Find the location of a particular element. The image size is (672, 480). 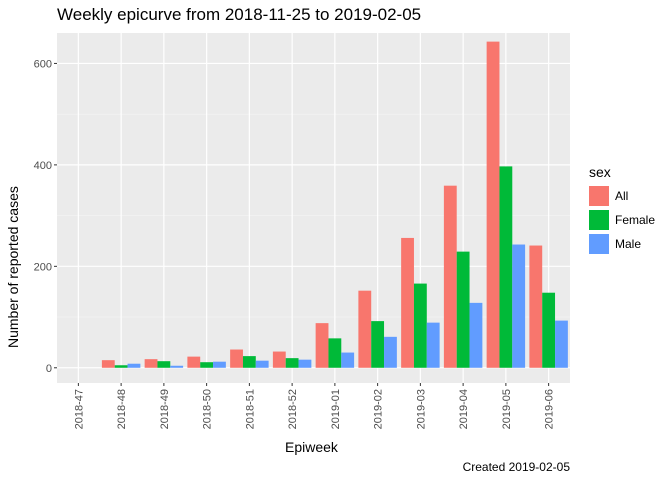

legend-label-male: Male is located at coordinates (628, 244).